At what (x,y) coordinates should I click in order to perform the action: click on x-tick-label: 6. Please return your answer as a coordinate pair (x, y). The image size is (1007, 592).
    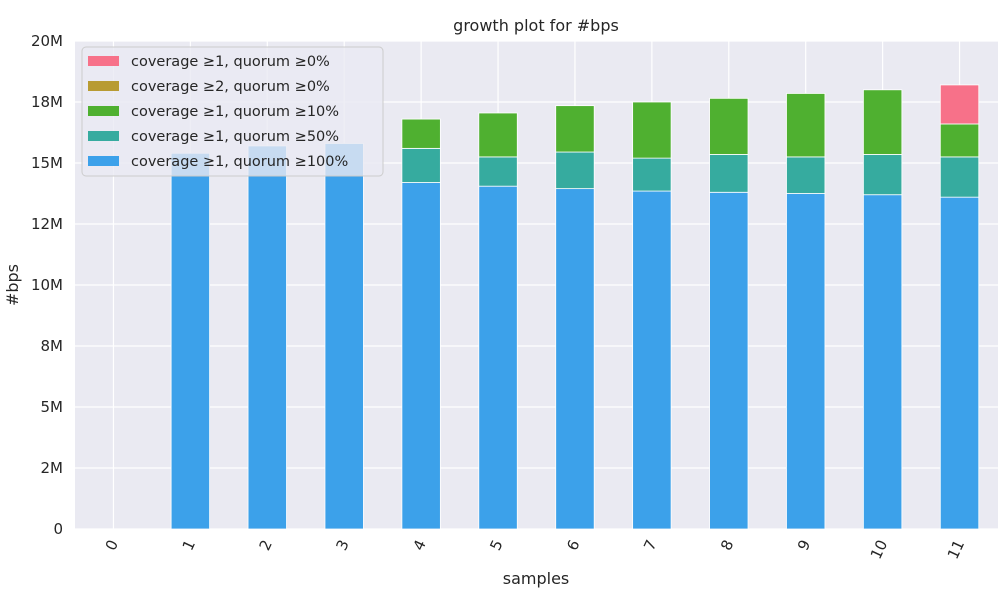
    Looking at the image, I should click on (573, 545).